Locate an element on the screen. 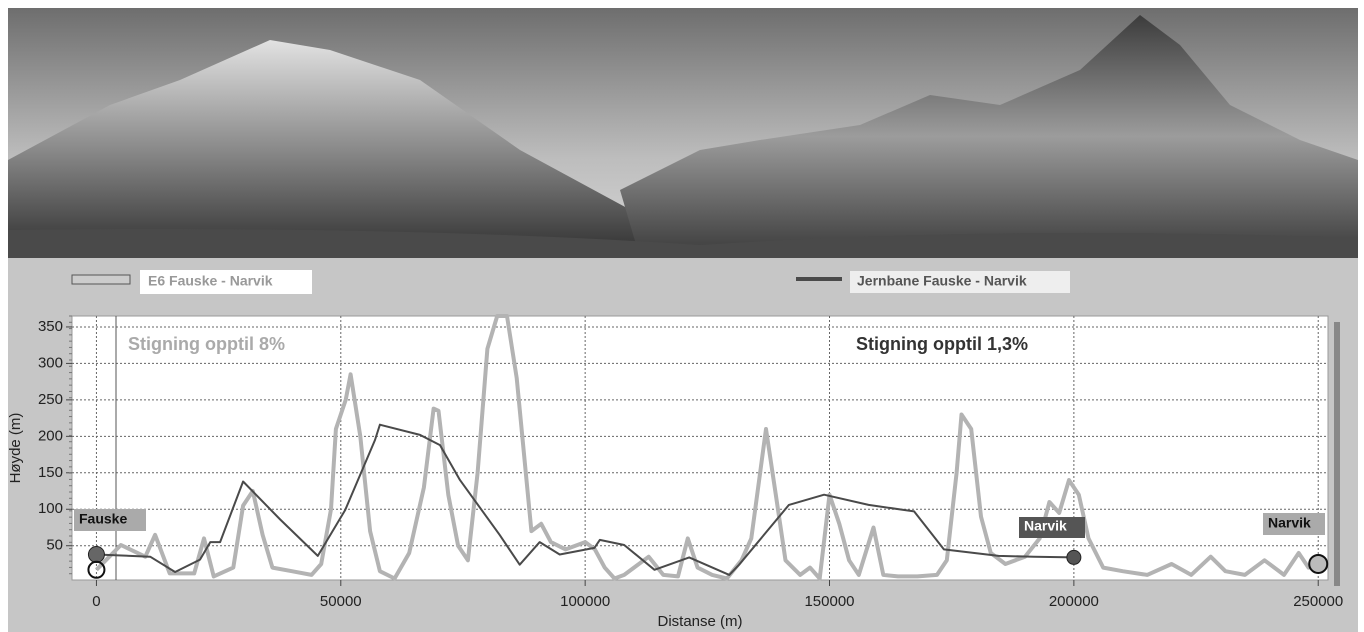 The height and width of the screenshot is (632, 1364). legend-label: Jernbane Fauske - Narvik is located at coordinates (942, 281).